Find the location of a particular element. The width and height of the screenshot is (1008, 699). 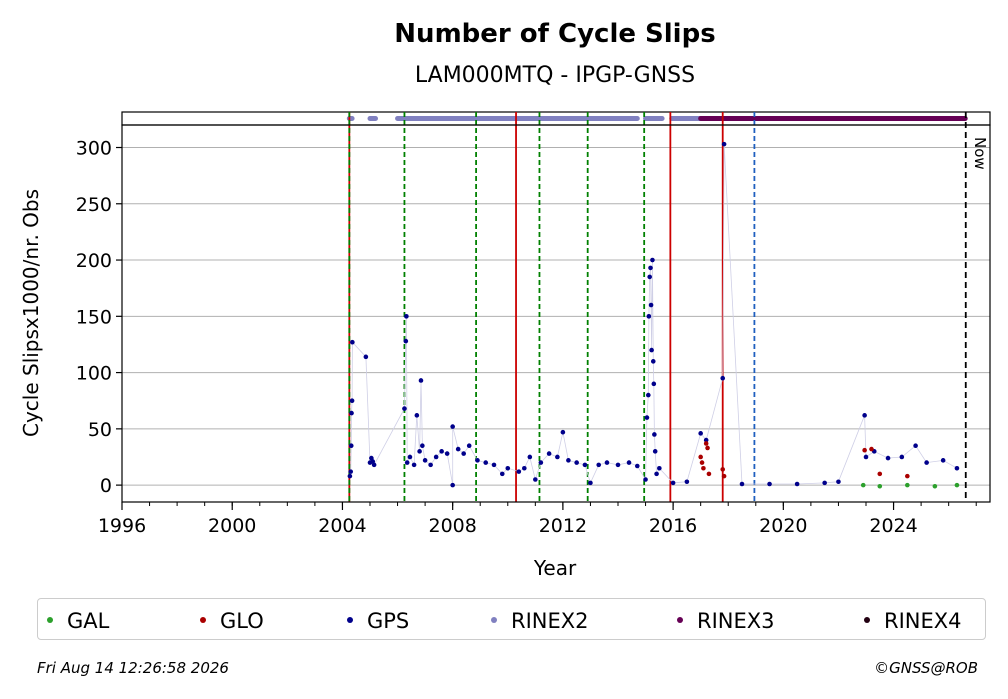

y-tick-label: 200 is located at coordinates (94, 261).